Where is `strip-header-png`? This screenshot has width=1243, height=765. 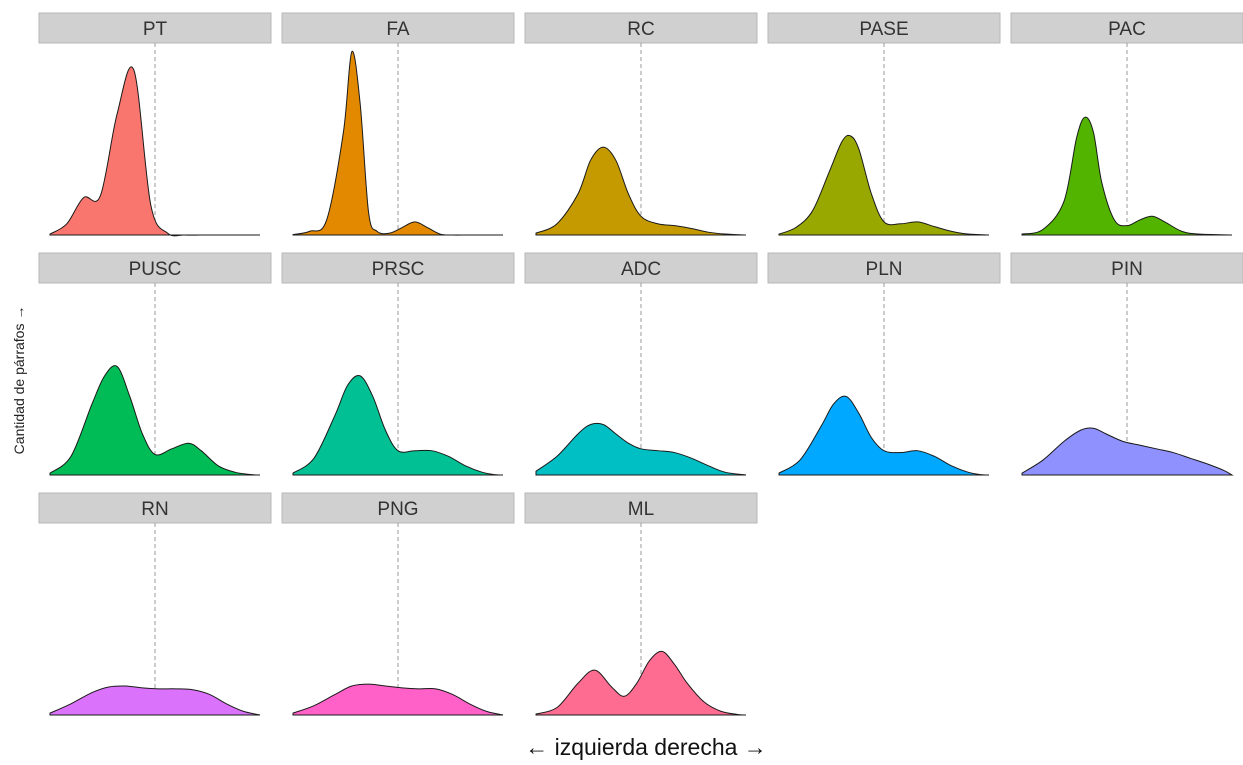 strip-header-png is located at coordinates (398, 508).